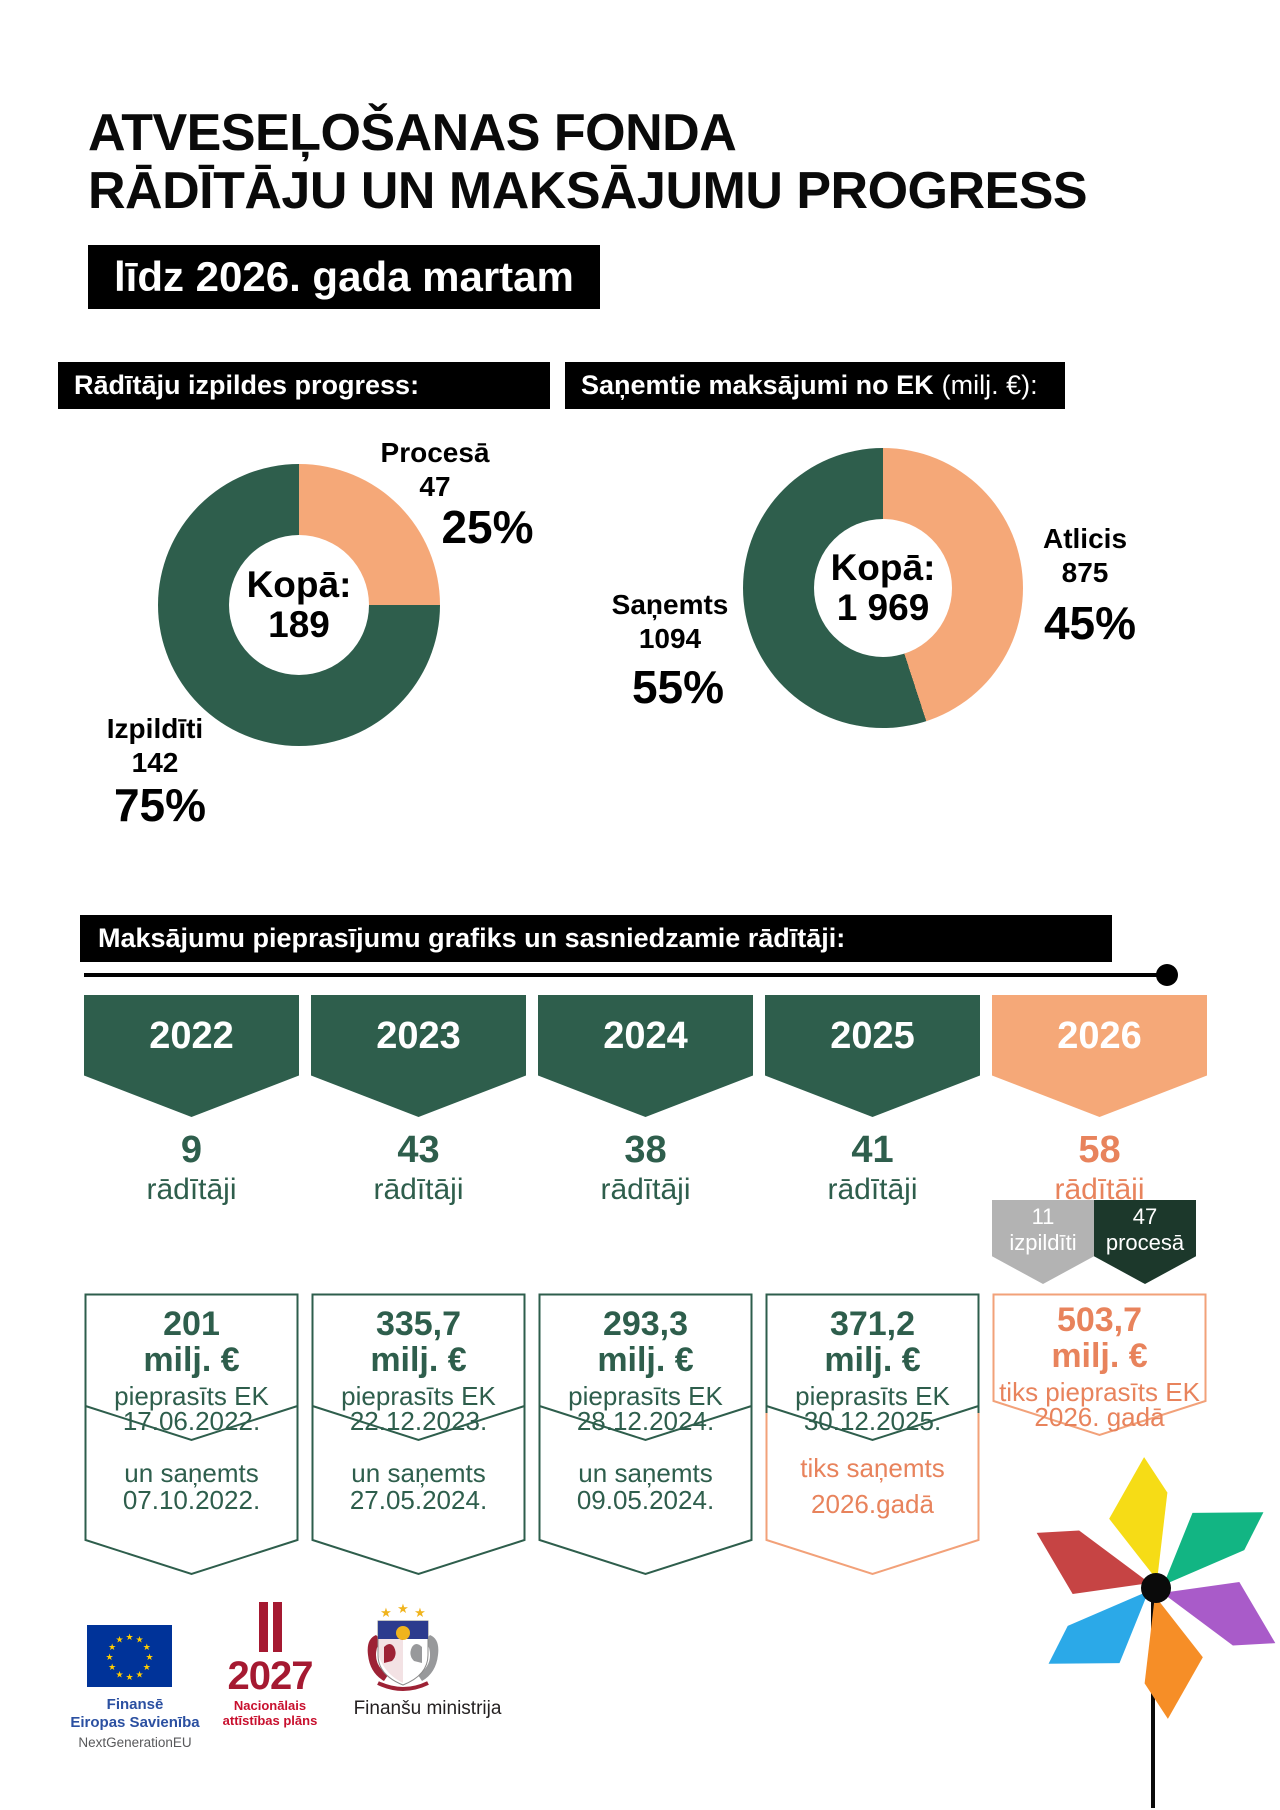 This screenshot has height=1810, width=1280. Describe the element at coordinates (645, 1056) in the screenshot. I see `year-pennant-2024: 2024` at that location.